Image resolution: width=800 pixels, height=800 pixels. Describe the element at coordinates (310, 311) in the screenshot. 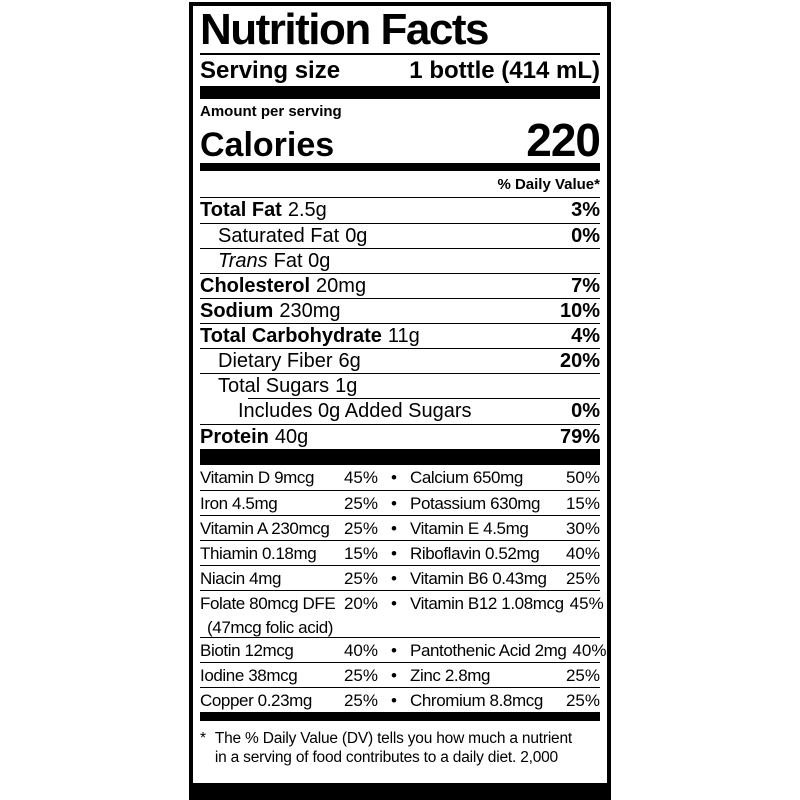

I see `nutrient-amount: 230mg` at that location.